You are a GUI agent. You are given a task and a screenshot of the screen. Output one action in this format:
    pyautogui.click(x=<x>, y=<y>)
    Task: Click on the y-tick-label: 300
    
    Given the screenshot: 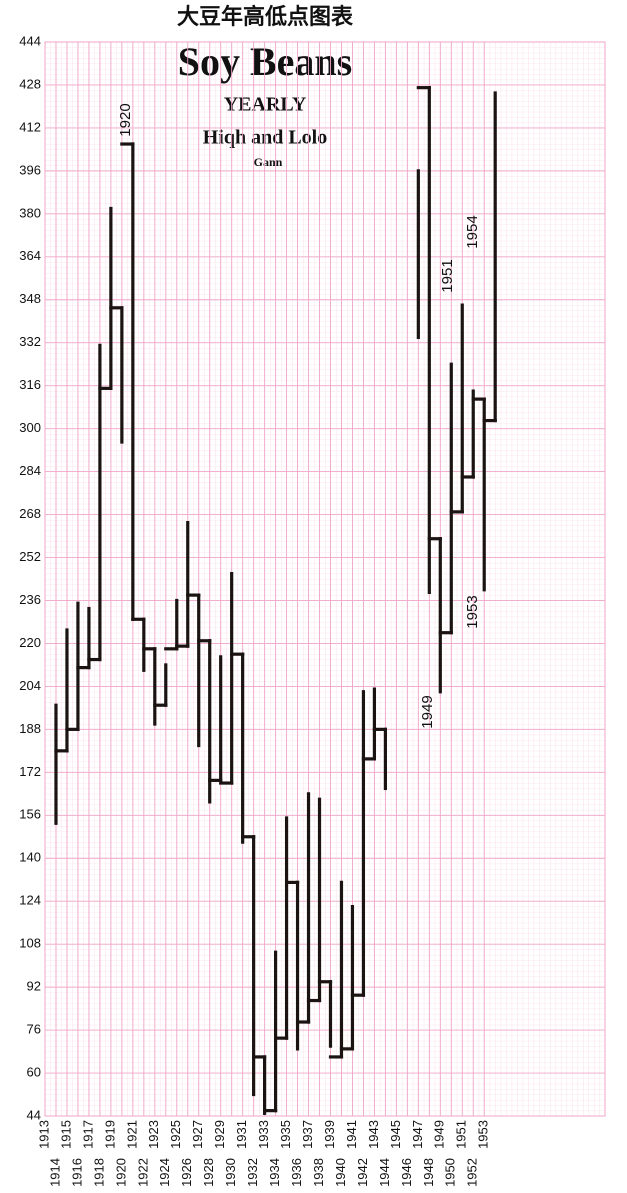 What is the action you would take?
    pyautogui.click(x=30, y=427)
    